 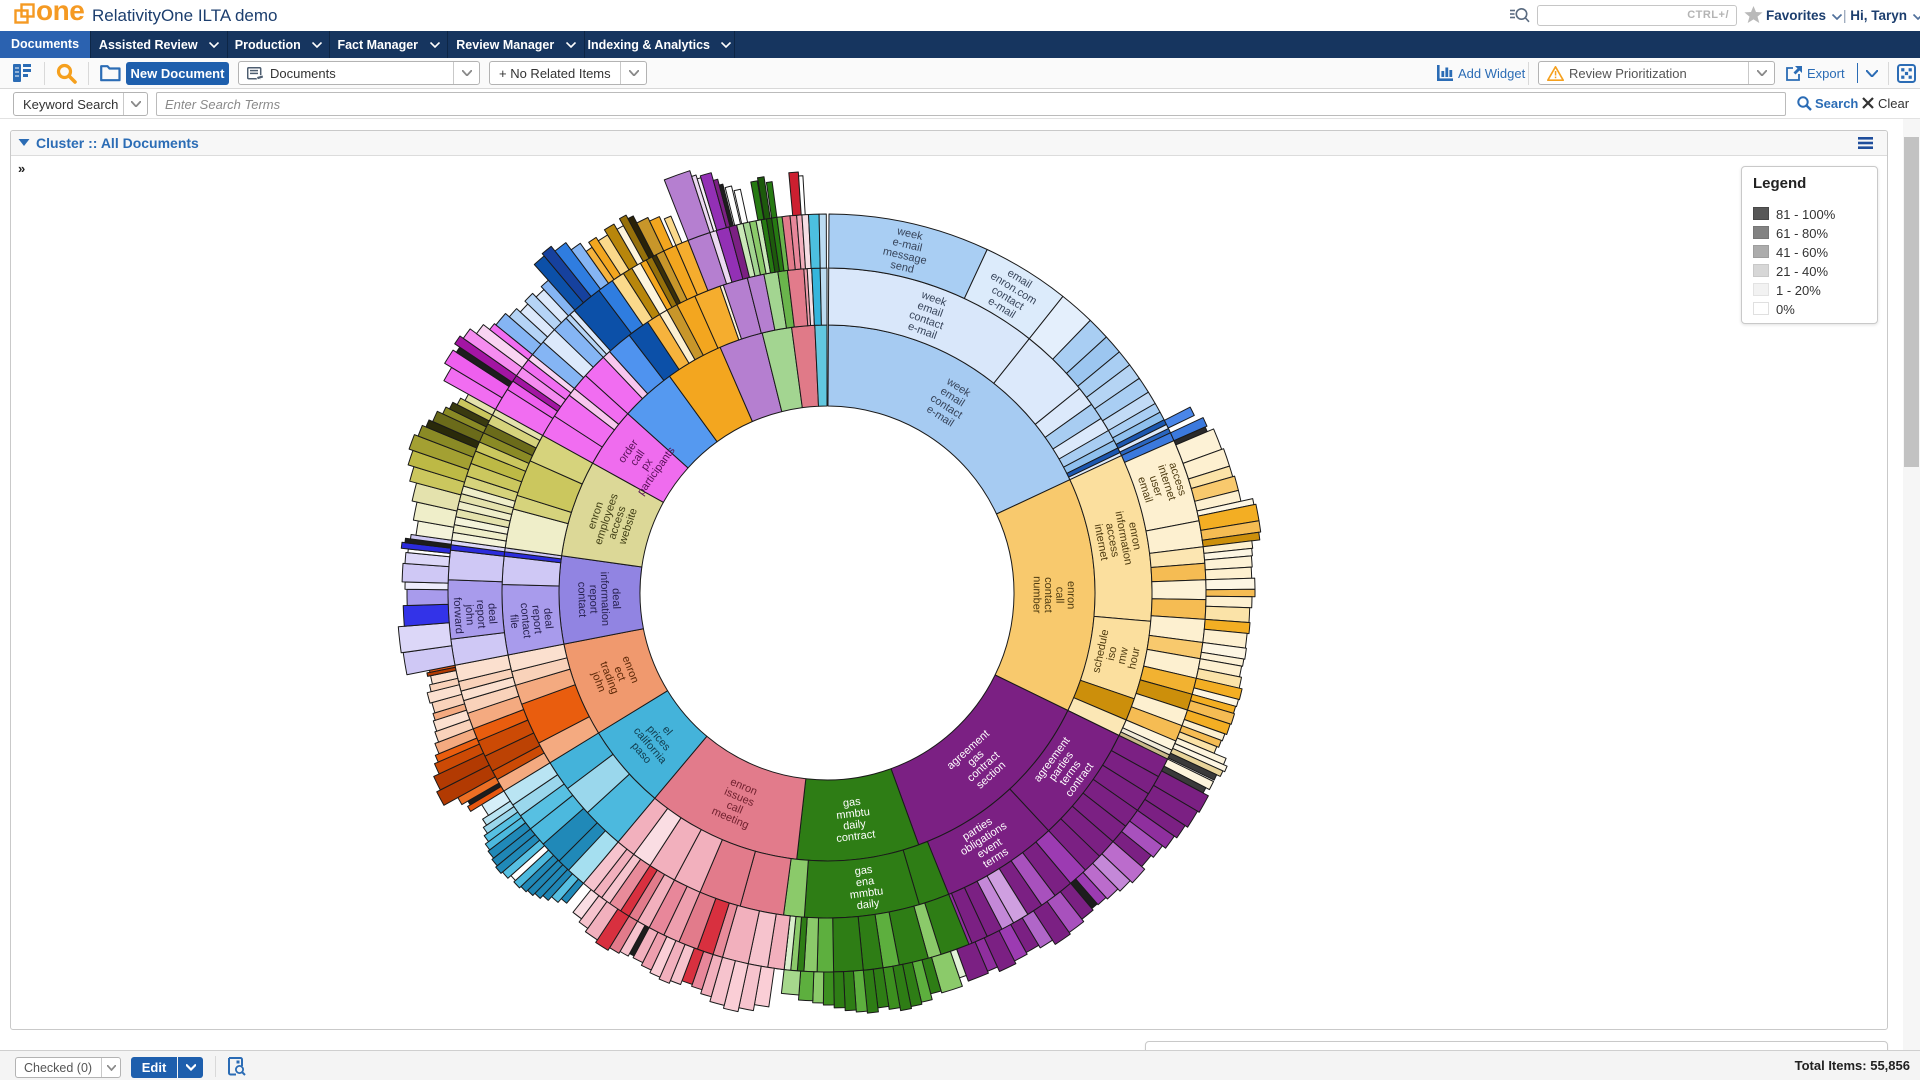 What do you see at coordinates (475, 614) in the screenshot?
I see `svg-text: dealreportjohnforward` at bounding box center [475, 614].